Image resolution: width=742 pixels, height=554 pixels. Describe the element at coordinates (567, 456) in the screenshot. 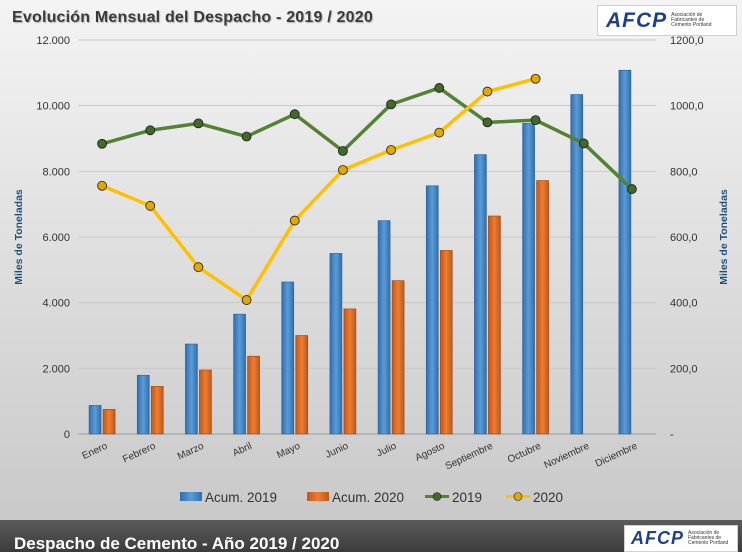

I see `x-tick-label: Noviembre` at that location.